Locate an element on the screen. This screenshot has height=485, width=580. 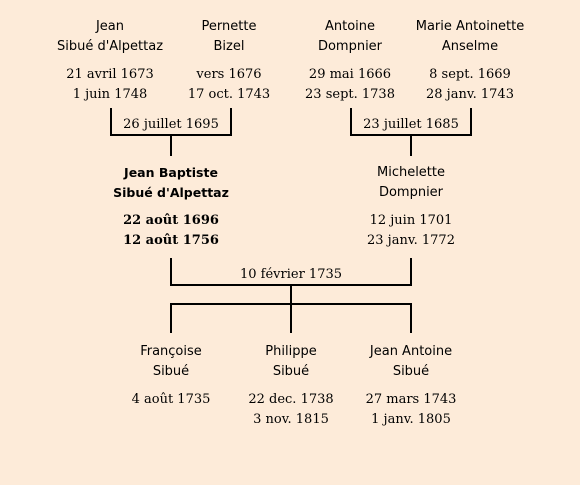
person-birth: 12 juin 1701 is located at coordinates (411, 220).